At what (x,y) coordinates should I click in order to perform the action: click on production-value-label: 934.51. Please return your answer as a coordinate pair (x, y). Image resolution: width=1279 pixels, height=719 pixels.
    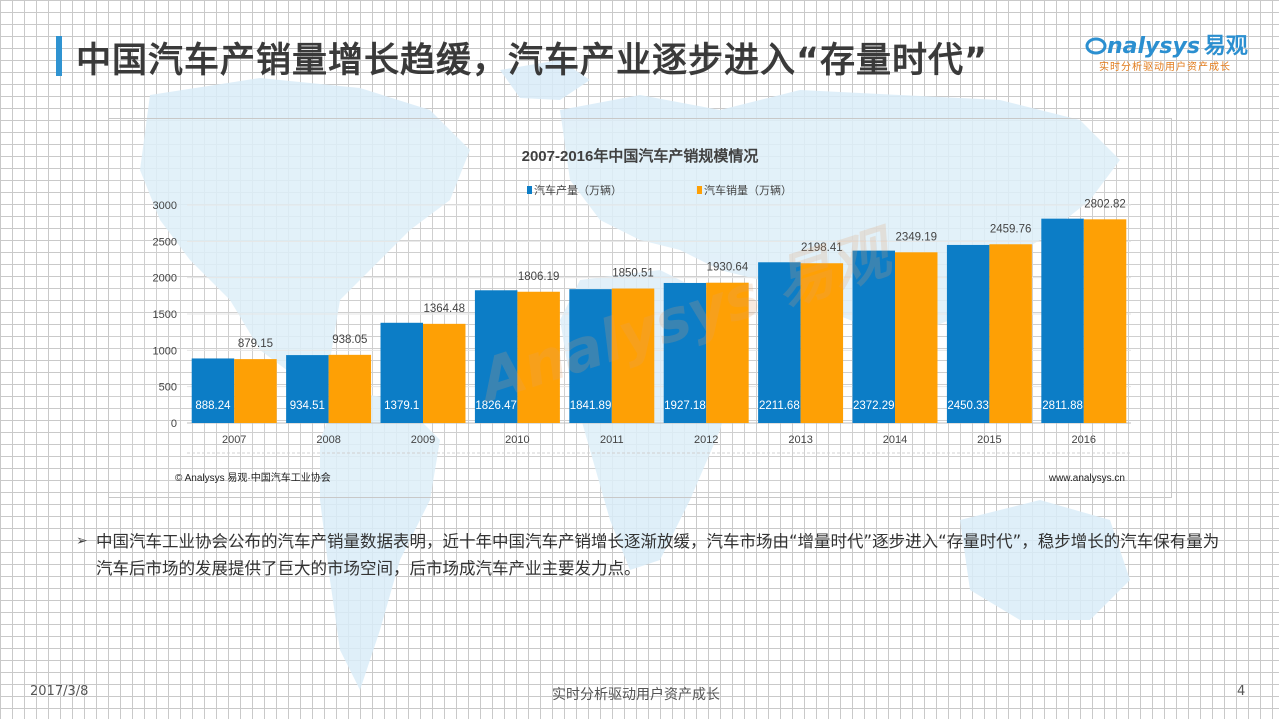
    Looking at the image, I should click on (307, 406).